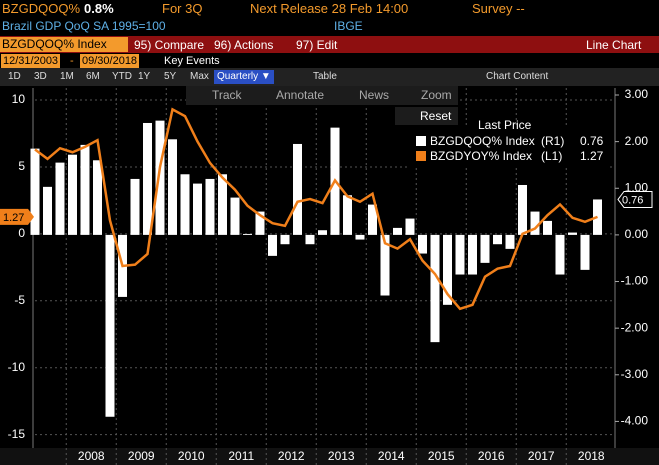 This screenshot has height=465, width=659. Describe the element at coordinates (122, 76) in the screenshot. I see `period-button: YTD` at that location.